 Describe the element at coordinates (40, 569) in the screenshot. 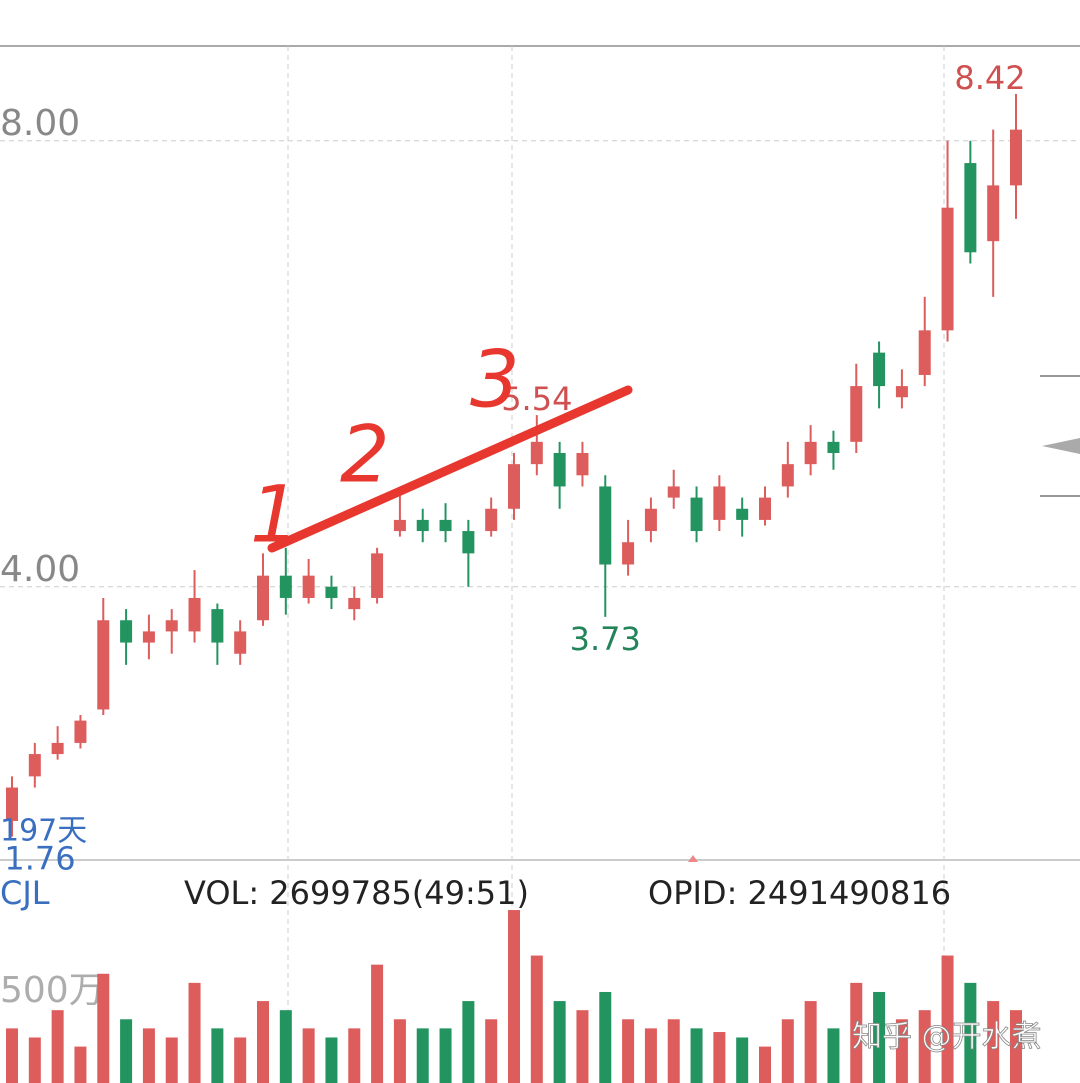

I see `y-tick-label: 4.00` at that location.